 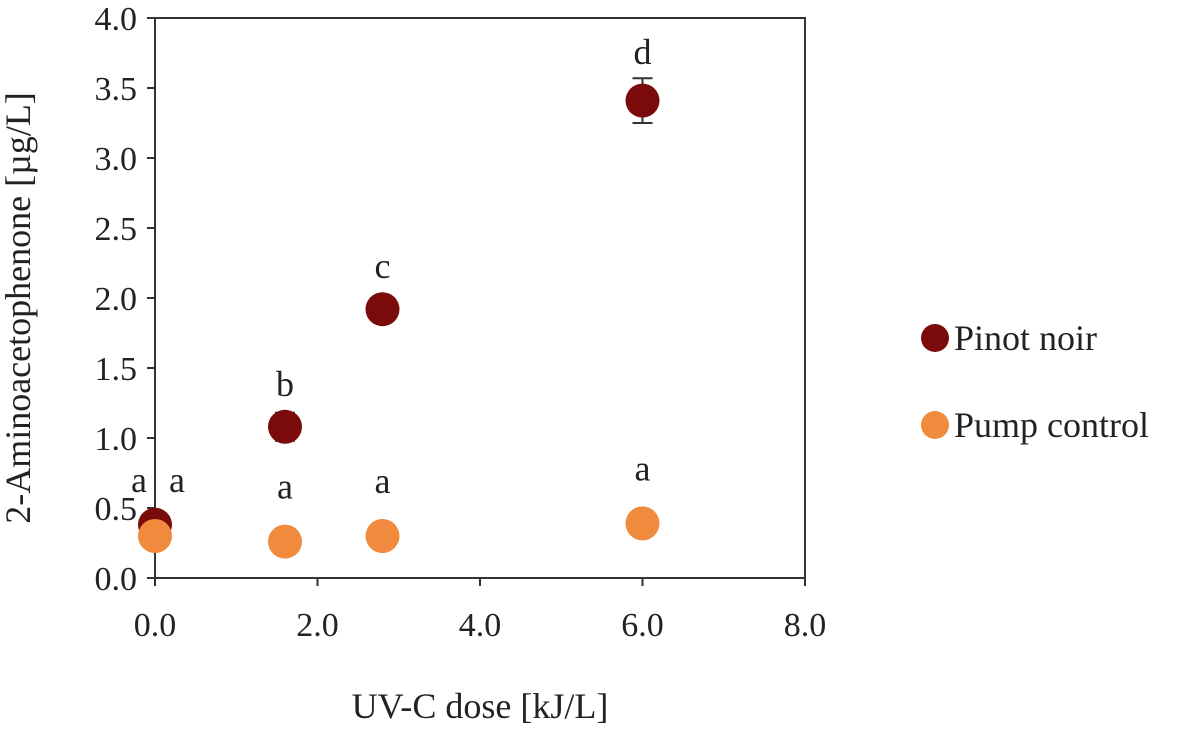 What do you see at coordinates (383, 266) in the screenshot?
I see `significance-label: c` at bounding box center [383, 266].